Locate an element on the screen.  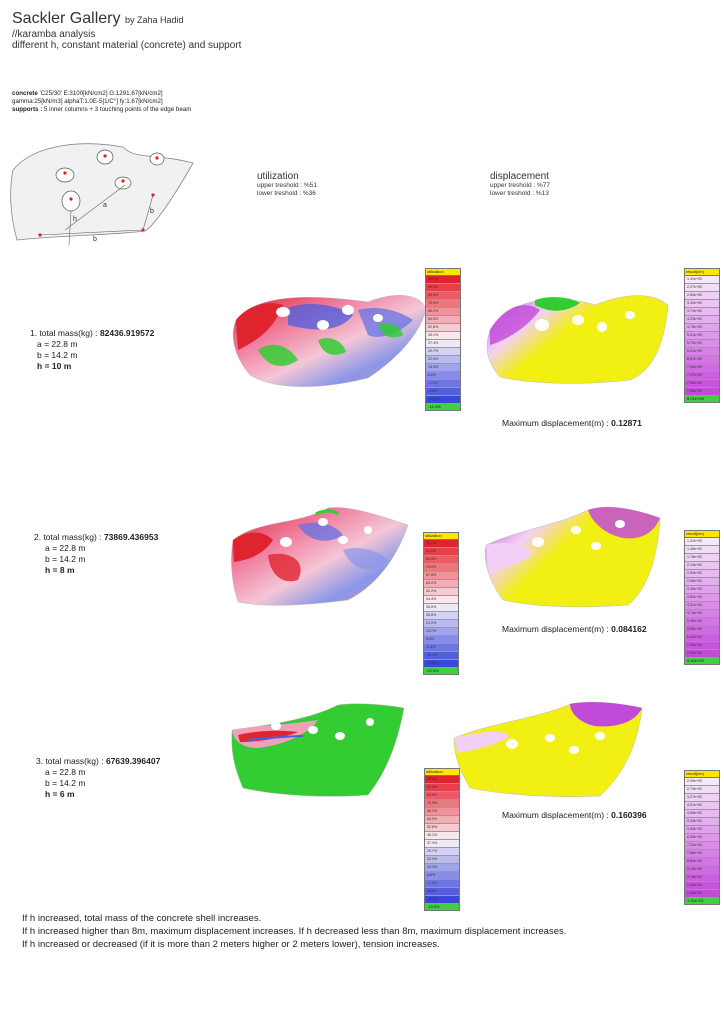
legend-row: 6.21e+00 is located at coordinates (702, 352).